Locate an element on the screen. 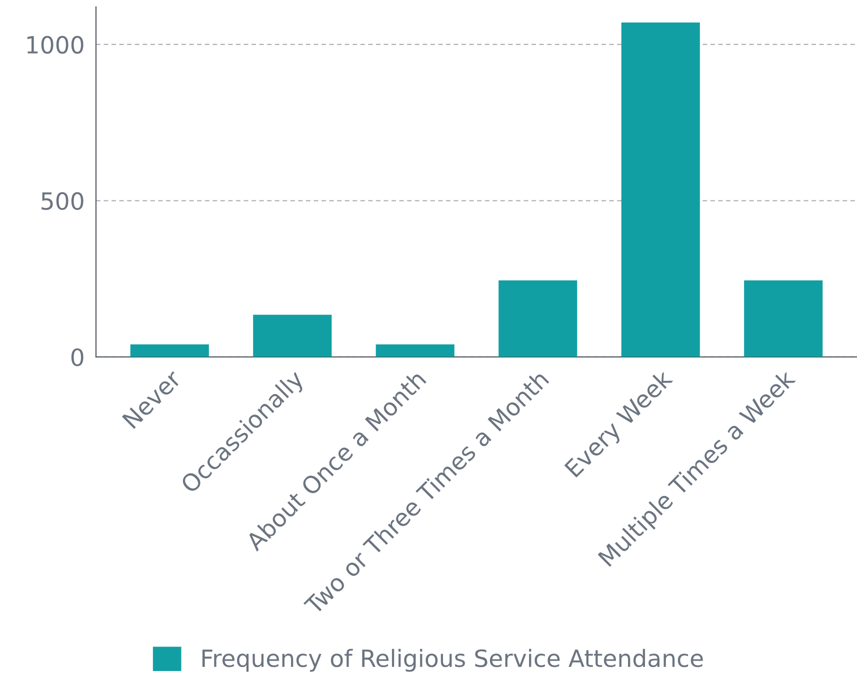 The image size is (857, 693). y-tick-label: 500 is located at coordinates (63, 201).